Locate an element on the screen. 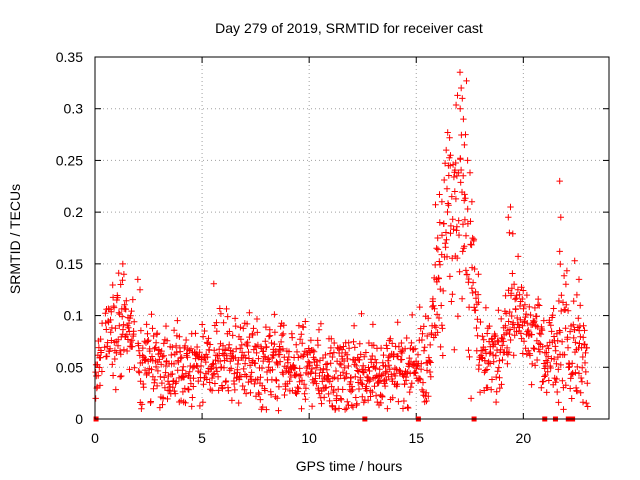 This screenshot has width=640, height=480. x-tick-labels: 0 5 10 15 20 is located at coordinates (311, 438).